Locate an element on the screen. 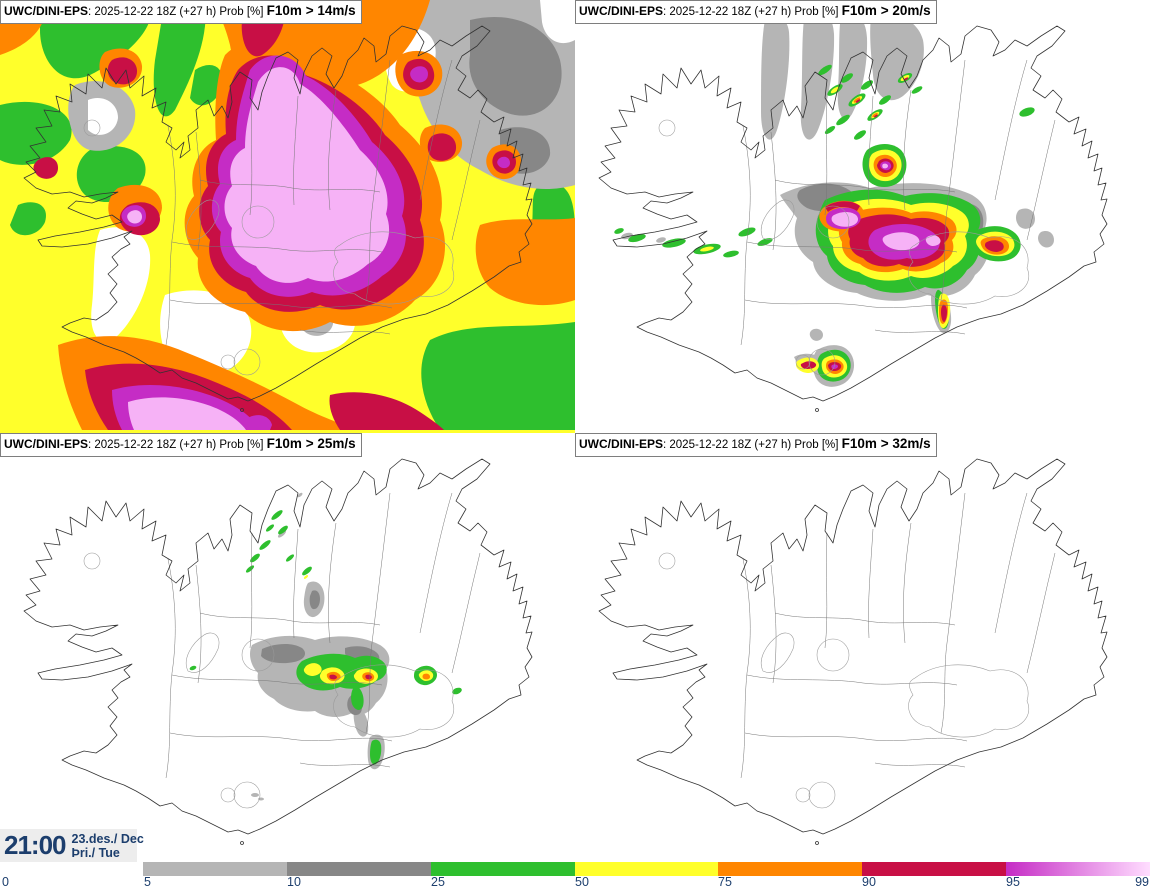  probability-colorbar is located at coordinates (646, 869).